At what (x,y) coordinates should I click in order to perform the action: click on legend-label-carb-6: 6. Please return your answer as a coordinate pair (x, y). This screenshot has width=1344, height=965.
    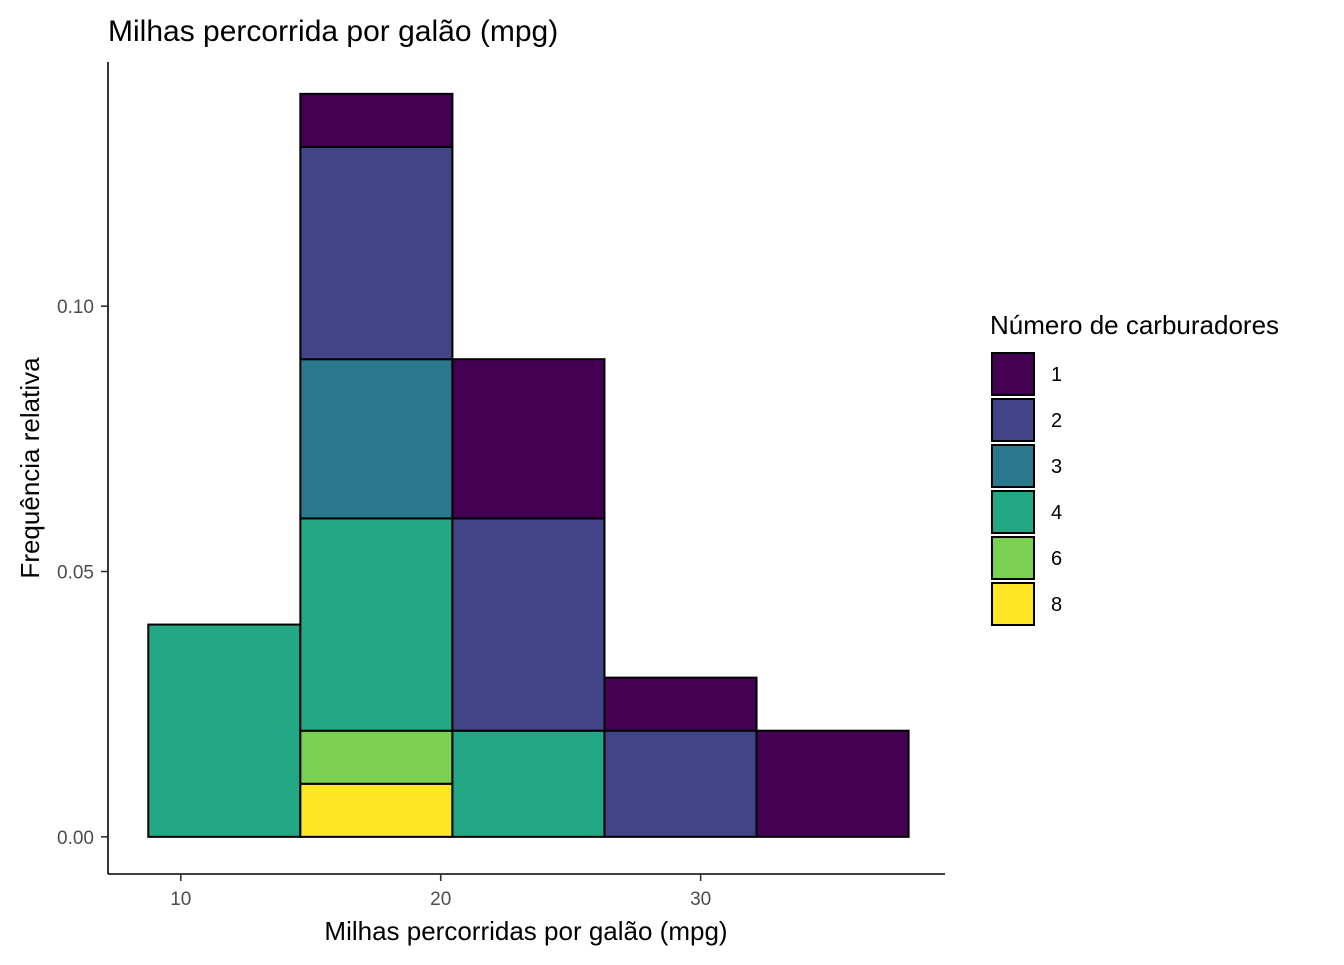
    Looking at the image, I should click on (1056, 559).